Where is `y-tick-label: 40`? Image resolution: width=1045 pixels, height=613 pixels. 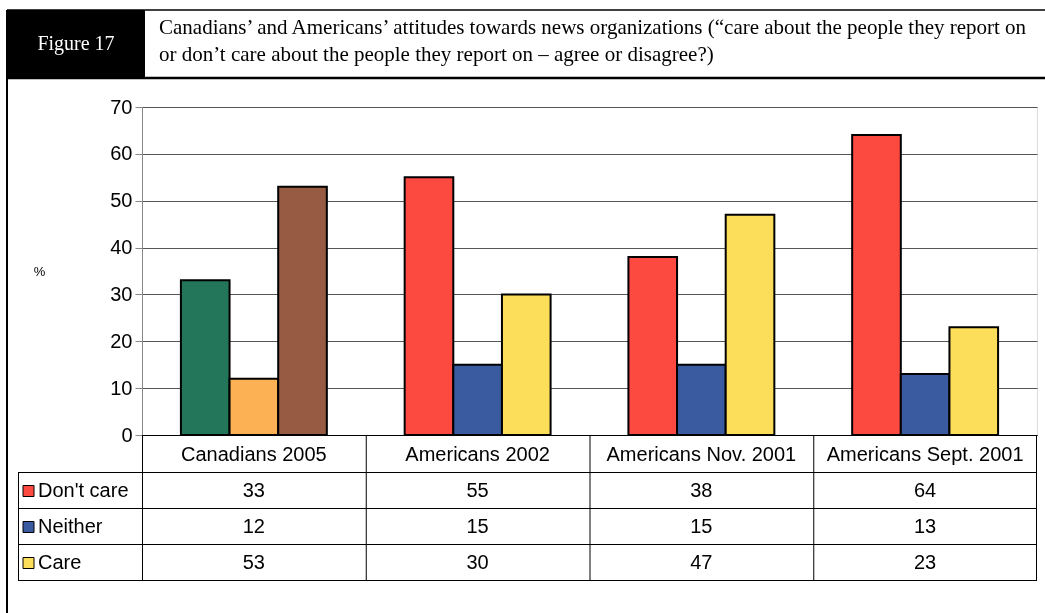
y-tick-label: 40 is located at coordinates (121, 247).